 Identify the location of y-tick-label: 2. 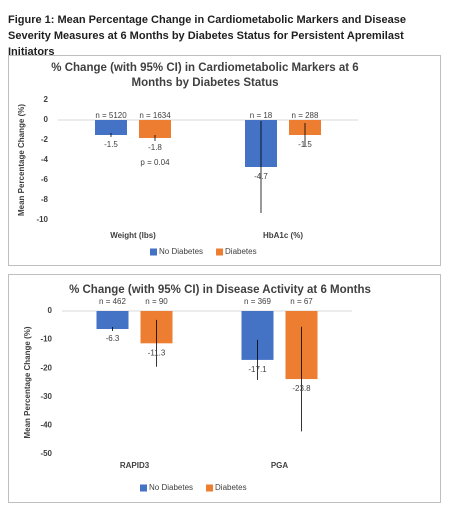
(46, 99).